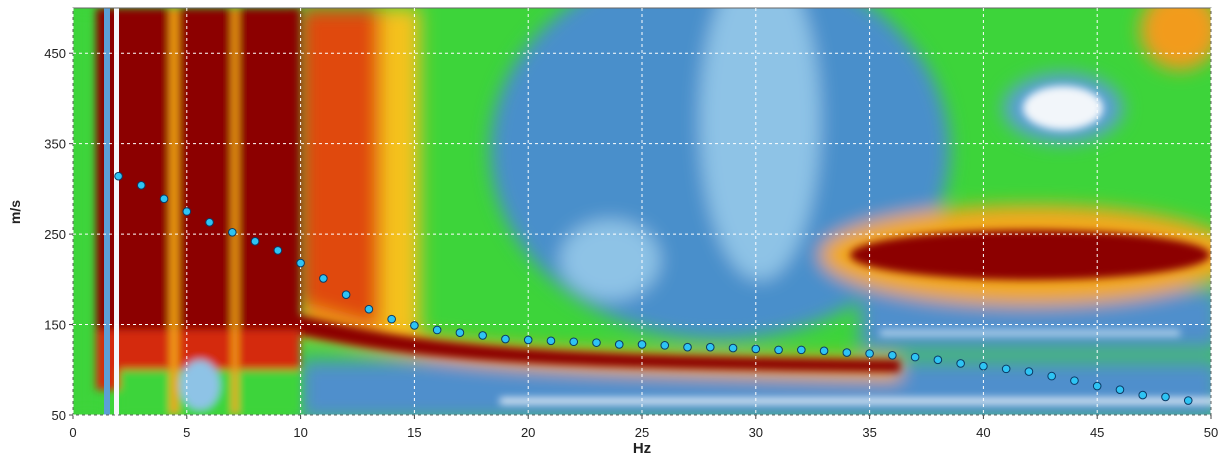 The height and width of the screenshot is (469, 1227). Describe the element at coordinates (642, 432) in the screenshot. I see `x-tick-label: 25` at that location.